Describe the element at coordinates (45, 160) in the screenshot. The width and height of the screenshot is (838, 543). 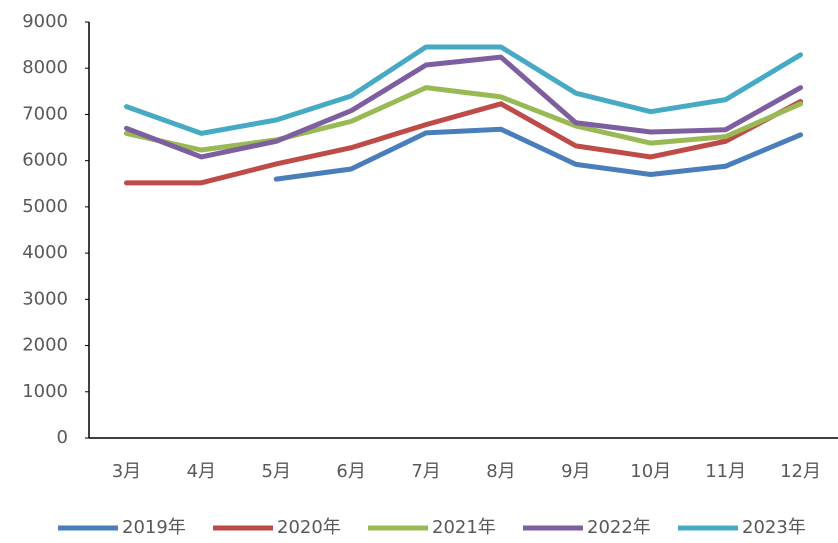
I see `y-tick-label: 6000` at that location.